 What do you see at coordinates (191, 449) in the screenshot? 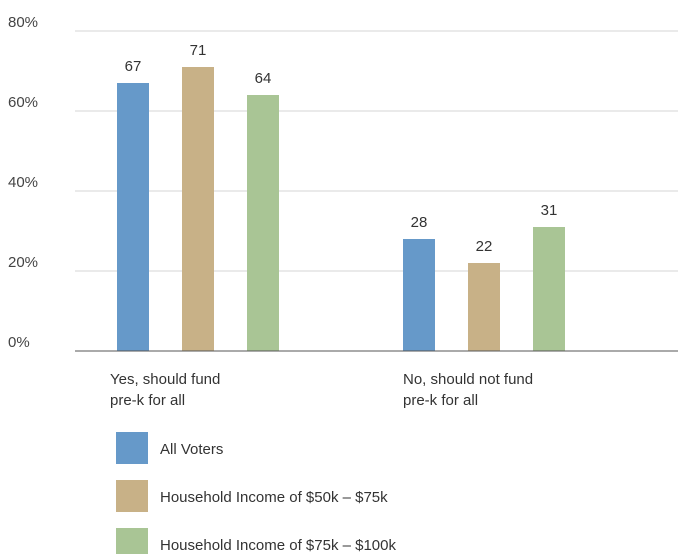
I see `legend-label: All Voters` at bounding box center [191, 449].